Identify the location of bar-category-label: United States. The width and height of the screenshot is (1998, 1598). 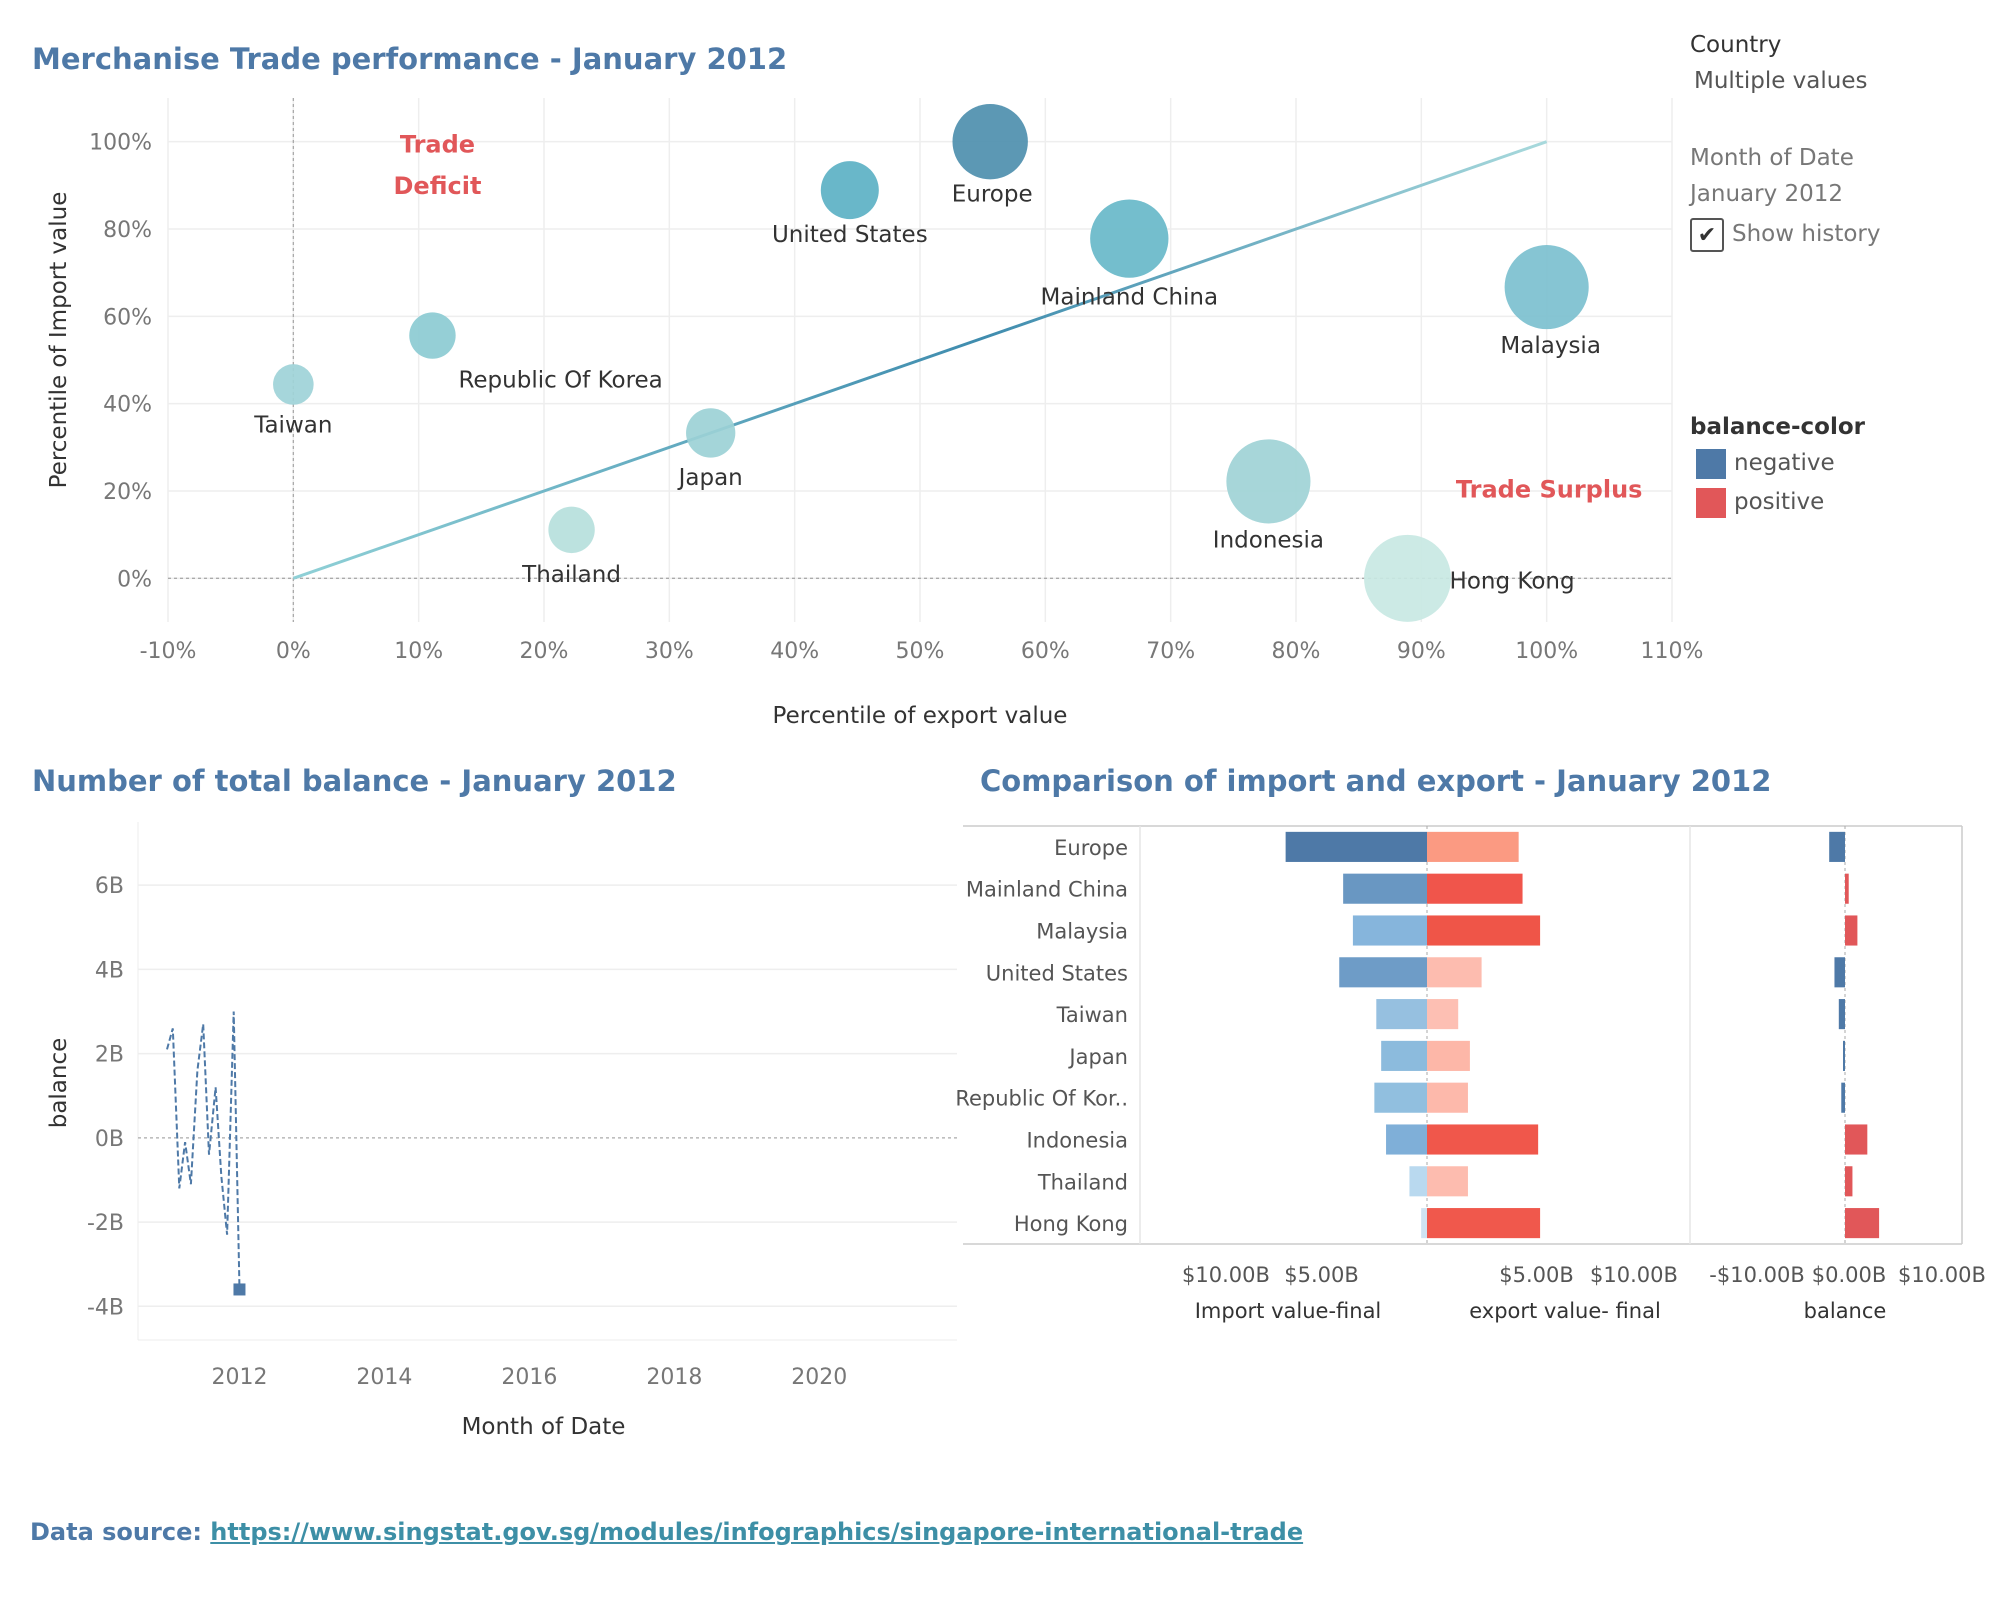
(1057, 973).